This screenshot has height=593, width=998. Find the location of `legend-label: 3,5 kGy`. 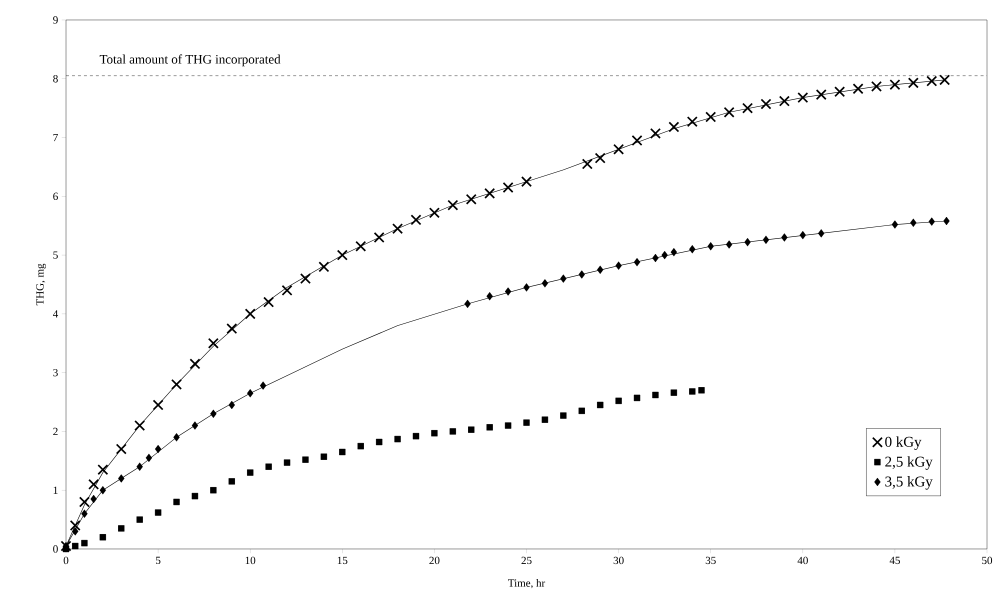

legend-label: 3,5 kGy is located at coordinates (909, 483).